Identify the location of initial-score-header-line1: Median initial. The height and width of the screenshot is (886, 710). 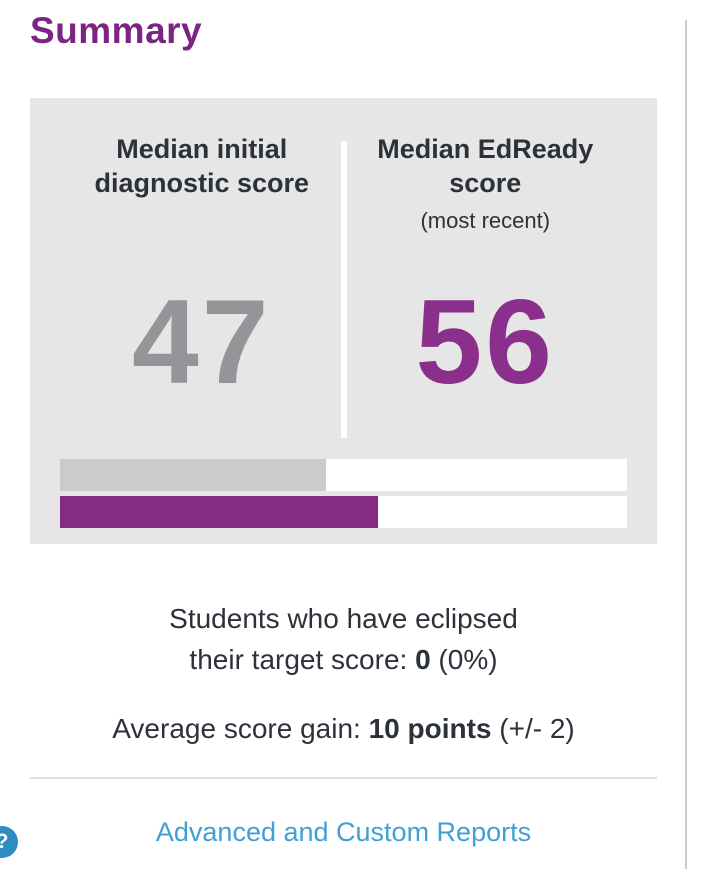
(202, 149).